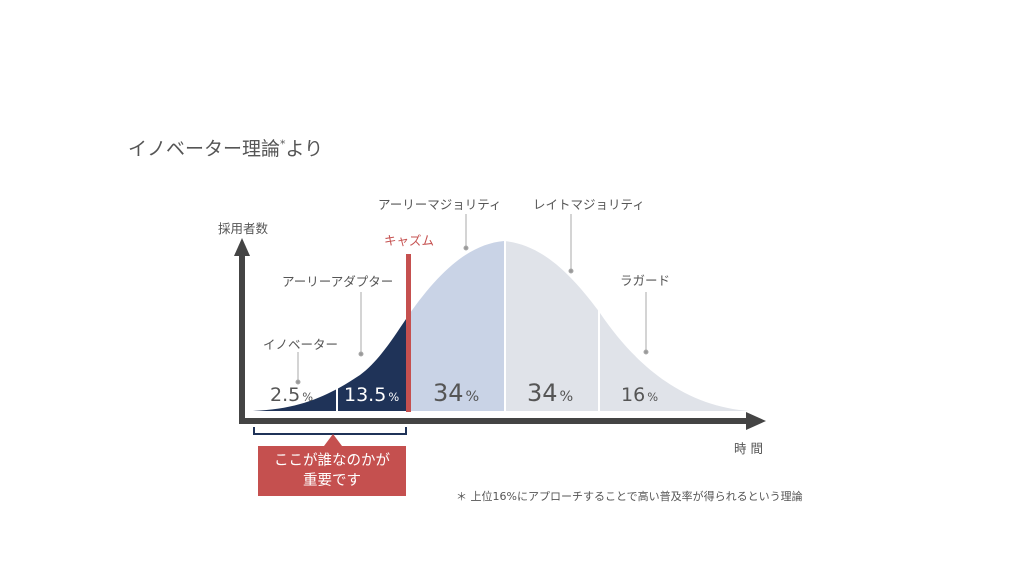  Describe the element at coordinates (332, 461) in the screenshot. I see `callout-line-1: ここが誰なのかが` at that location.